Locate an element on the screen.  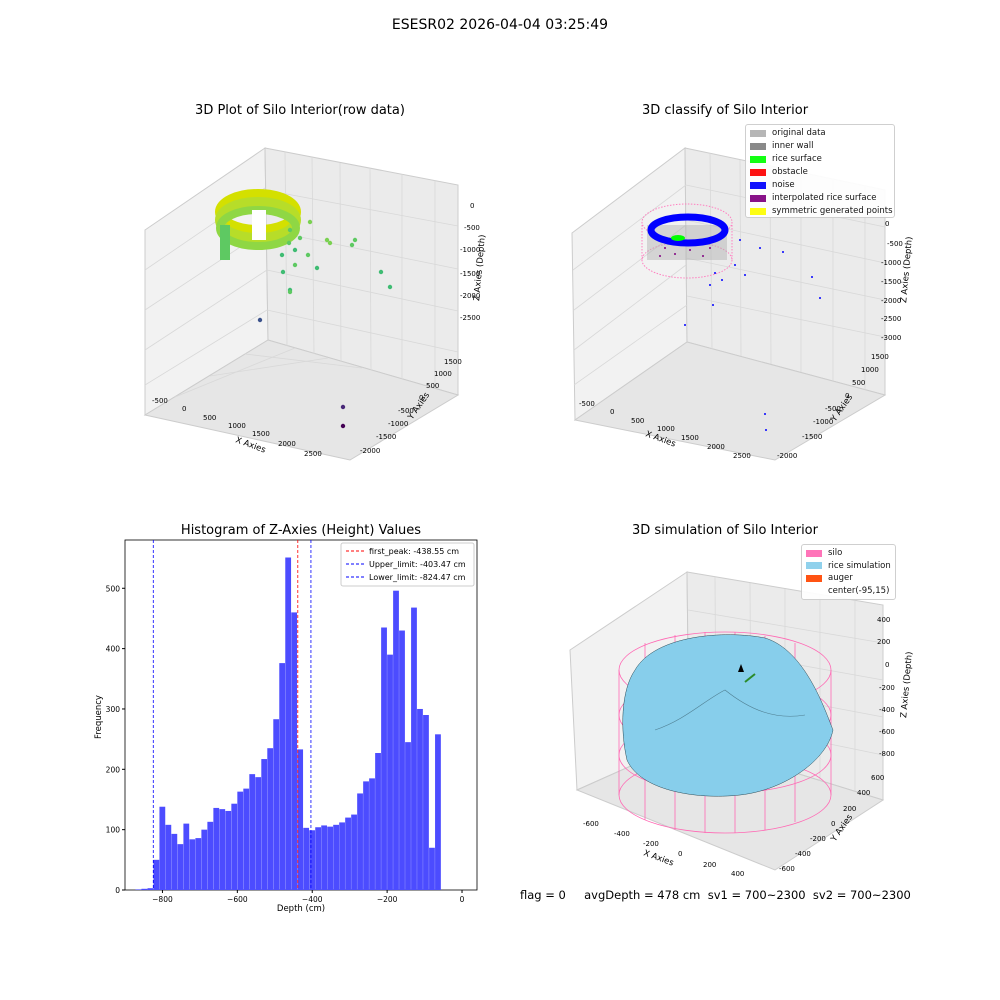
classify-floor is located at coordinates (730, 401).